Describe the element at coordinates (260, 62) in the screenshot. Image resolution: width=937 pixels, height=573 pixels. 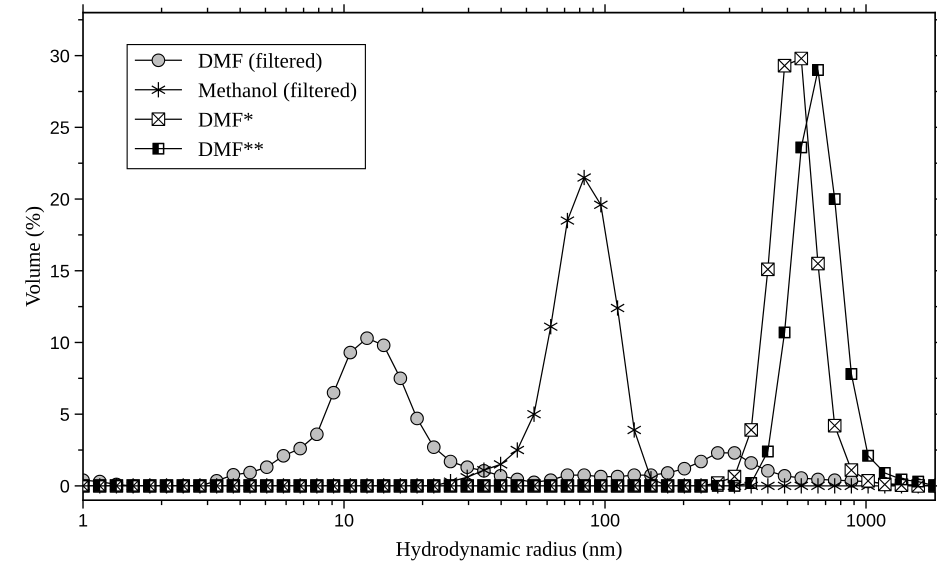
I see `legend-label: DMF (filtered)` at that location.